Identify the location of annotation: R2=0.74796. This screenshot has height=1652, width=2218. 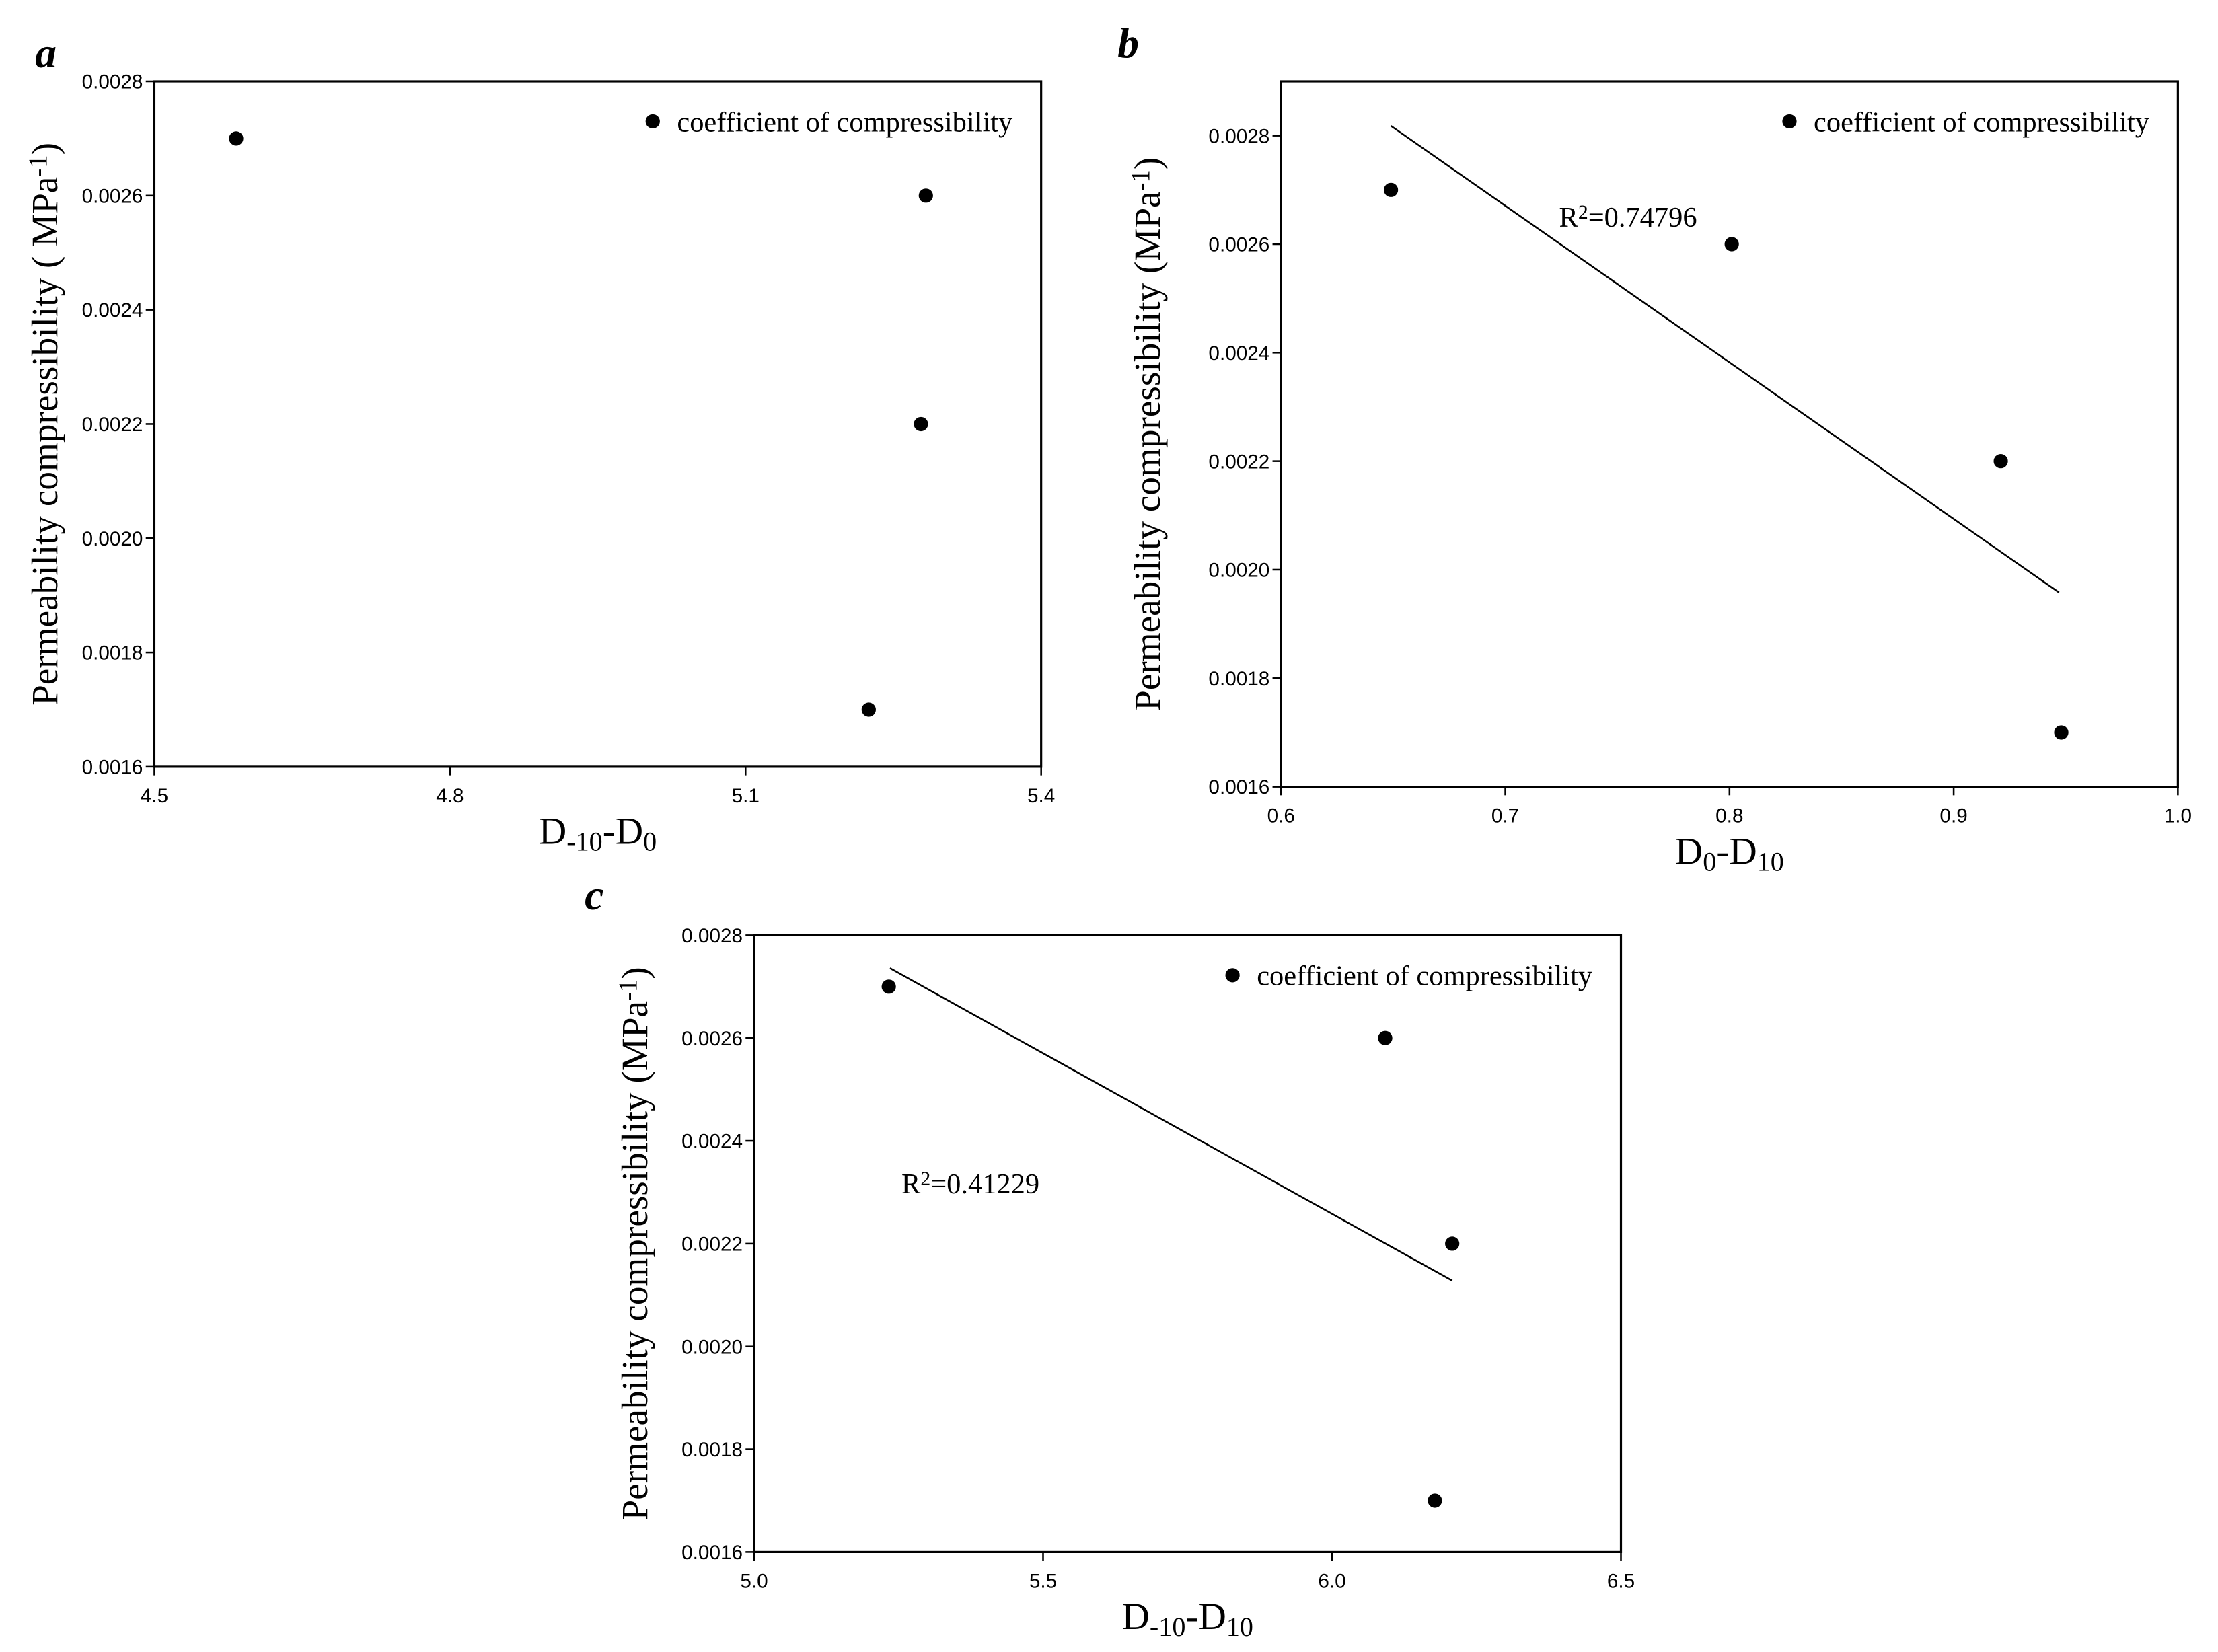
(1628, 217).